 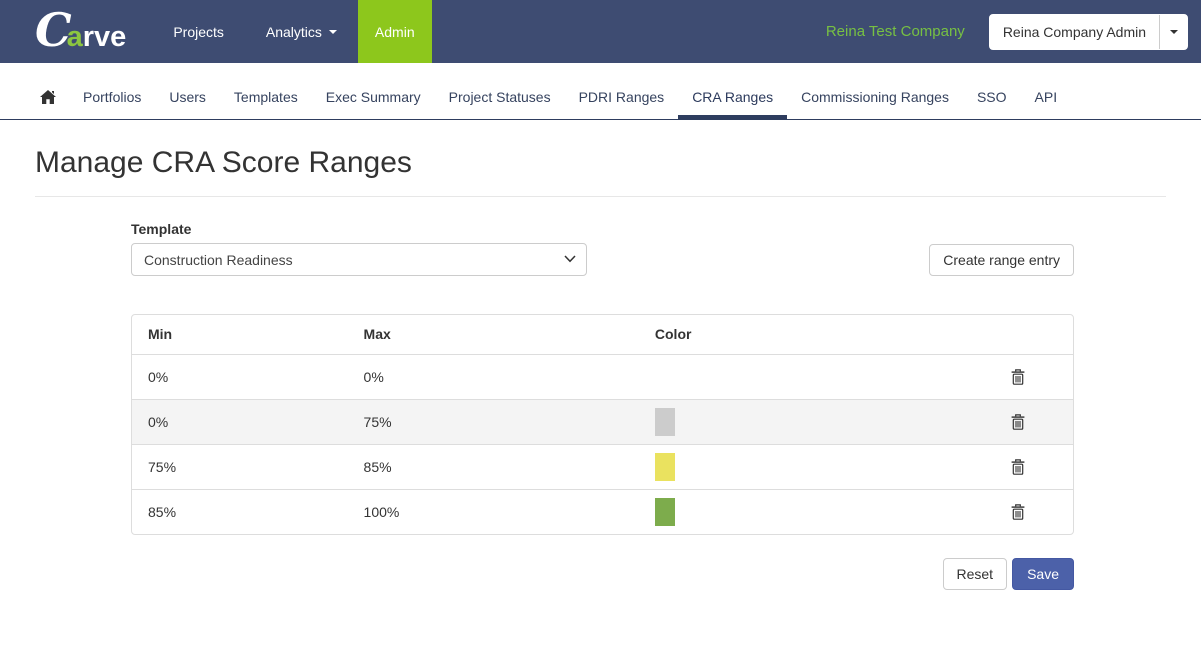 I want to click on tab-pdri-ranges: PDRI Ranges, so click(x=622, y=104).